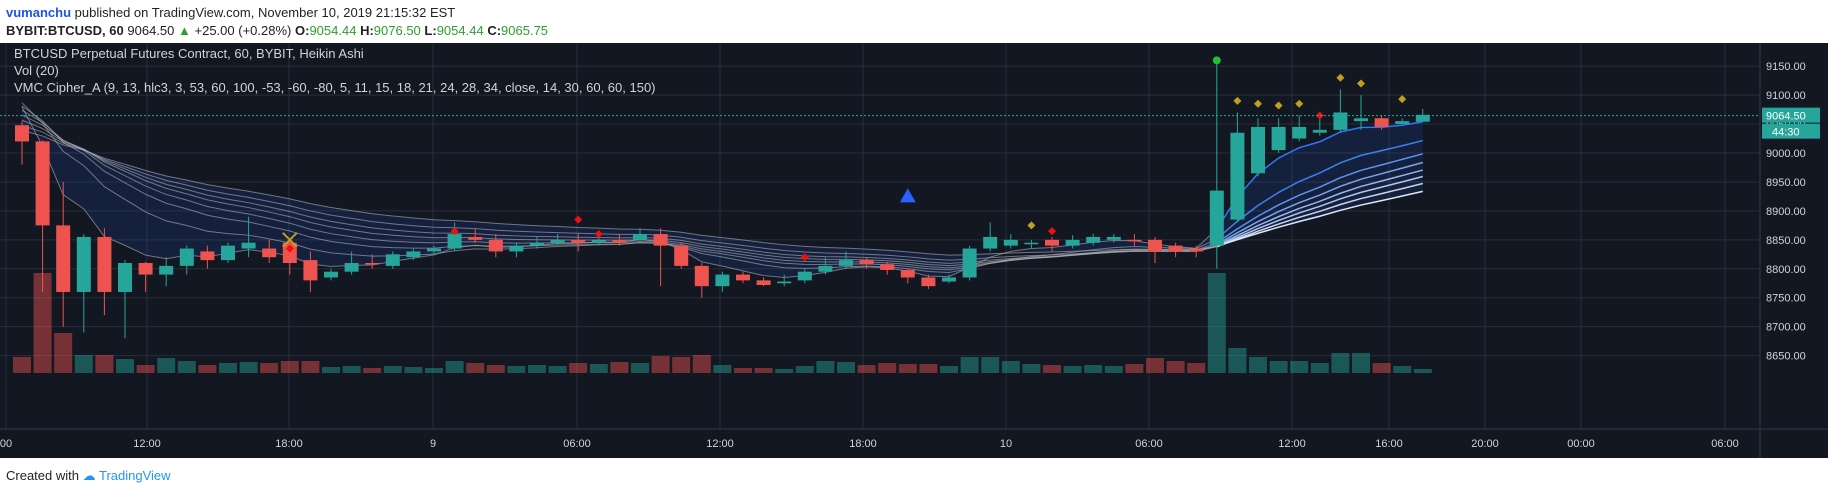 Image resolution: width=1828 pixels, height=494 pixels. I want to click on triangle-marker, so click(907, 195).